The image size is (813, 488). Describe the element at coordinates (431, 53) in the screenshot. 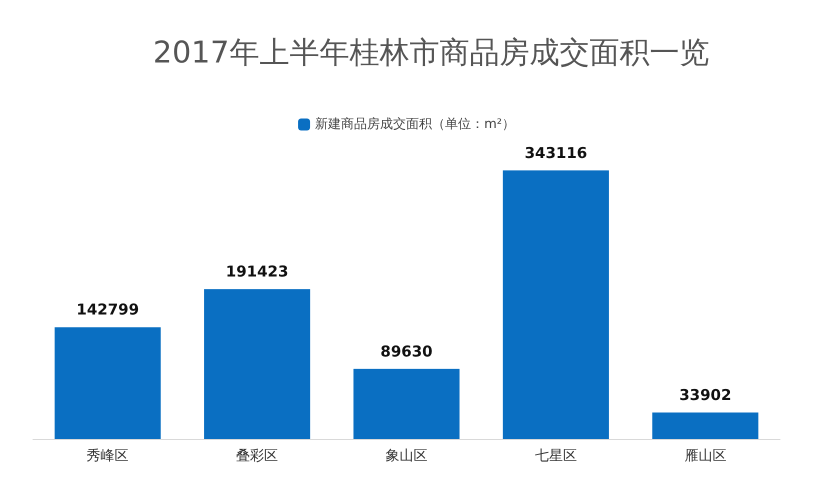

I see `chart-title: 2017年上半年桂林市商品房成交面积一览` at that location.